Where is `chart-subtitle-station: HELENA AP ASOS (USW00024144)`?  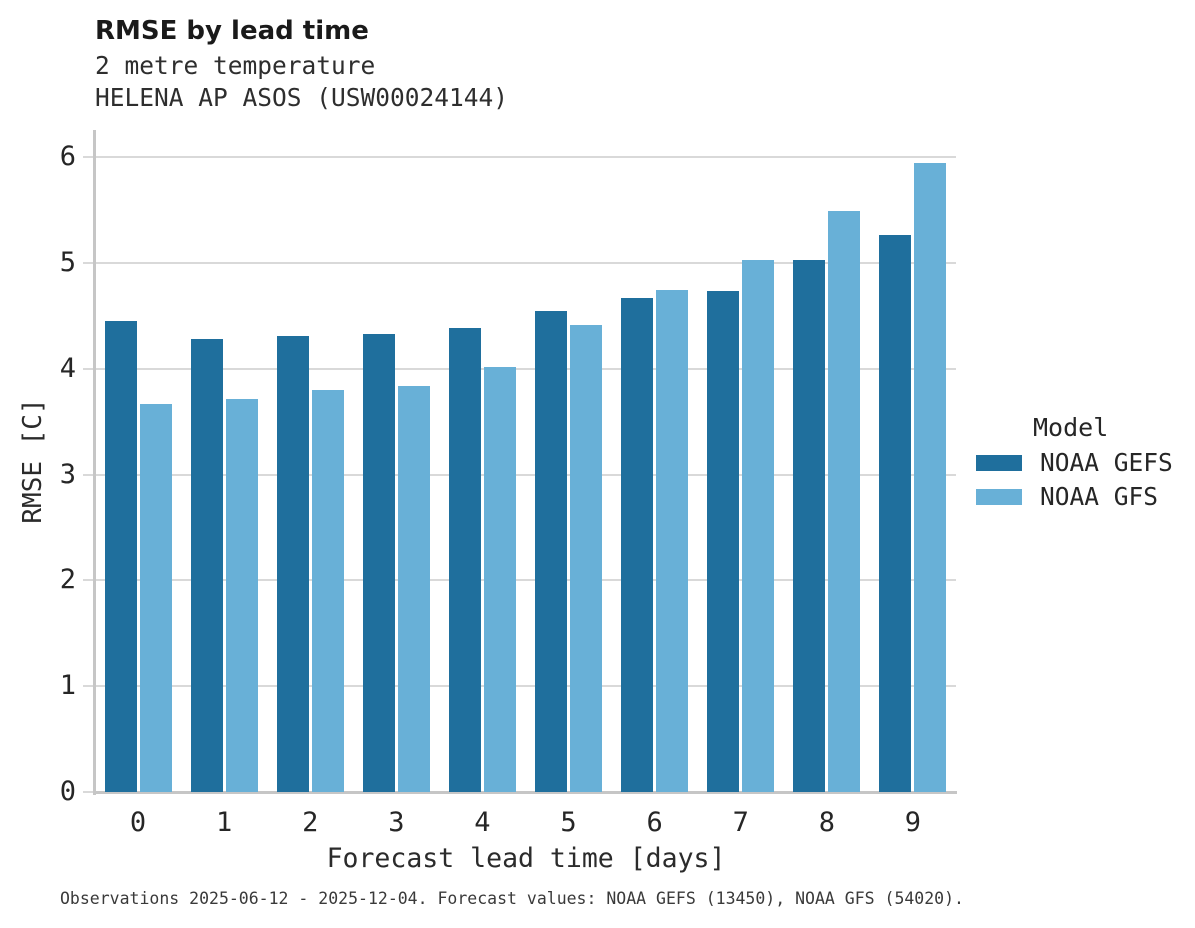
chart-subtitle-station: HELENA AP ASOS (USW00024144) is located at coordinates (302, 97).